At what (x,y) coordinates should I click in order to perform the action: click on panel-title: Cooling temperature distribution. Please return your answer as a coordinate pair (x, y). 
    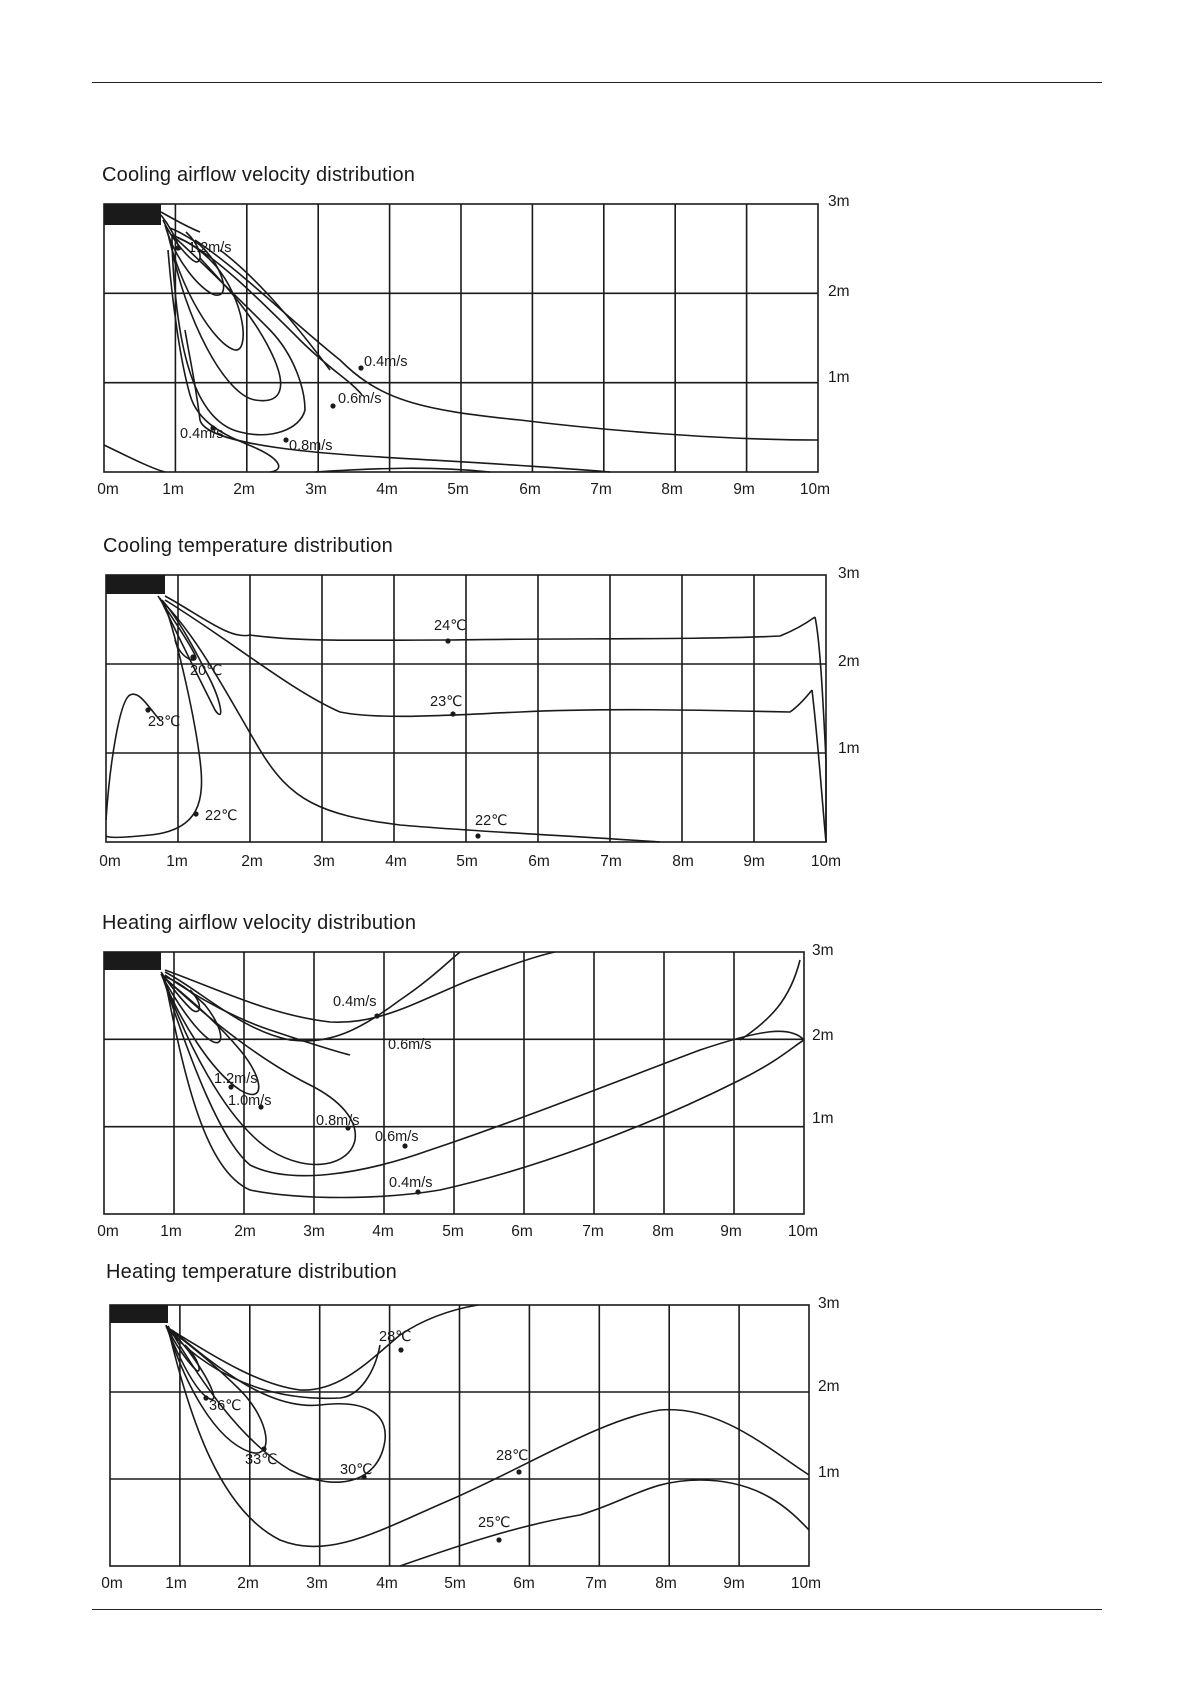
    Looking at the image, I should click on (248, 546).